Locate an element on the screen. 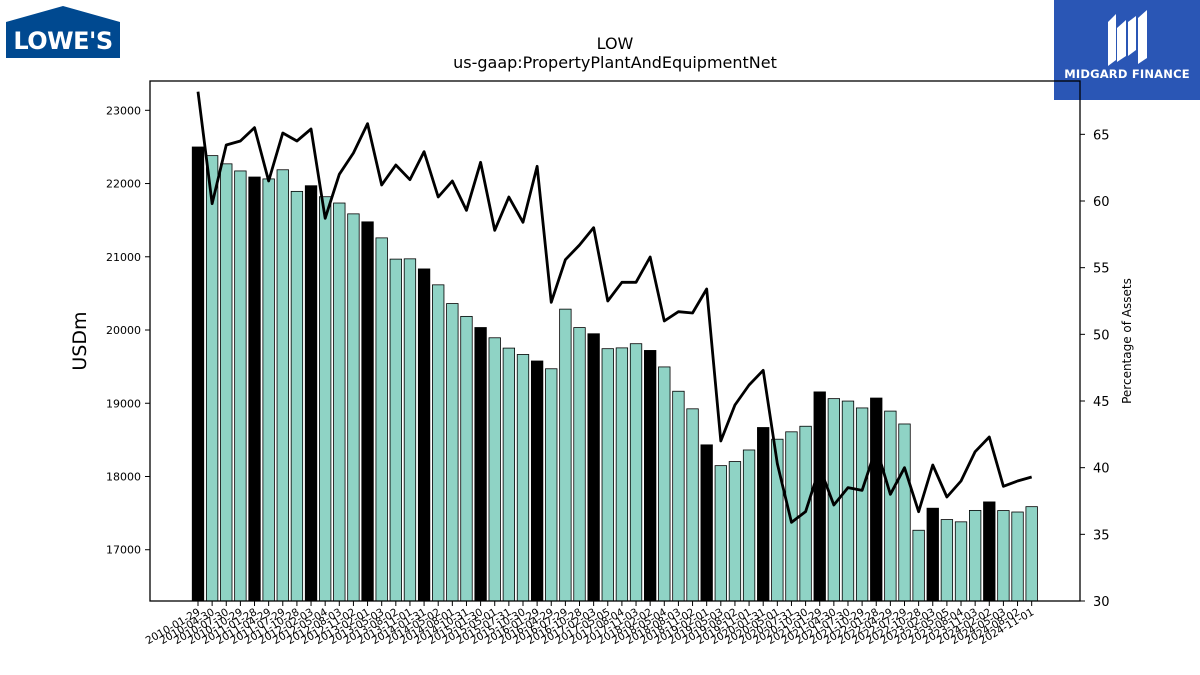  lowes-logo-text: LOWE'S is located at coordinates (62, 41).